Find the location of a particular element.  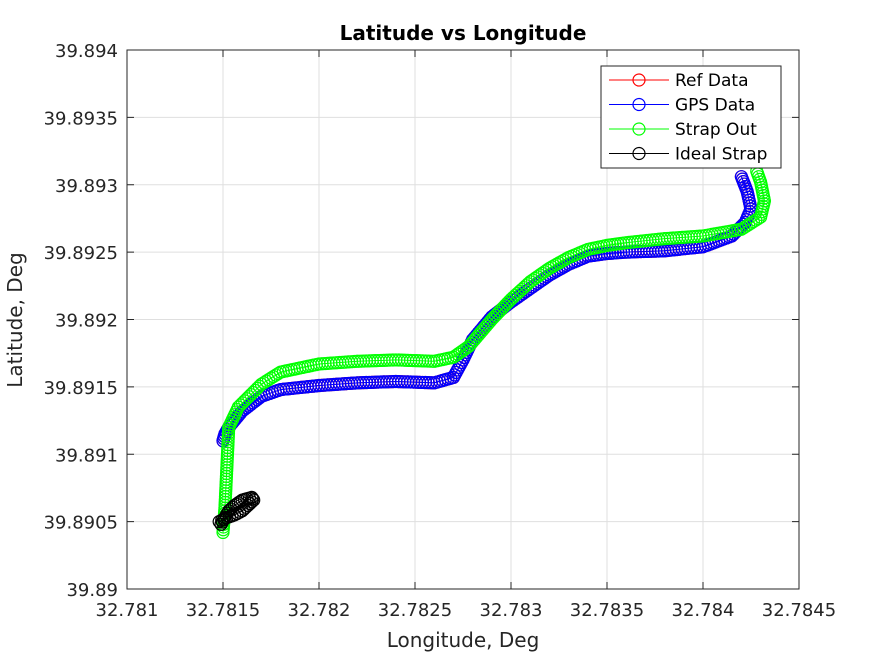

x-tick-label: 32.784 is located at coordinates (703, 610).